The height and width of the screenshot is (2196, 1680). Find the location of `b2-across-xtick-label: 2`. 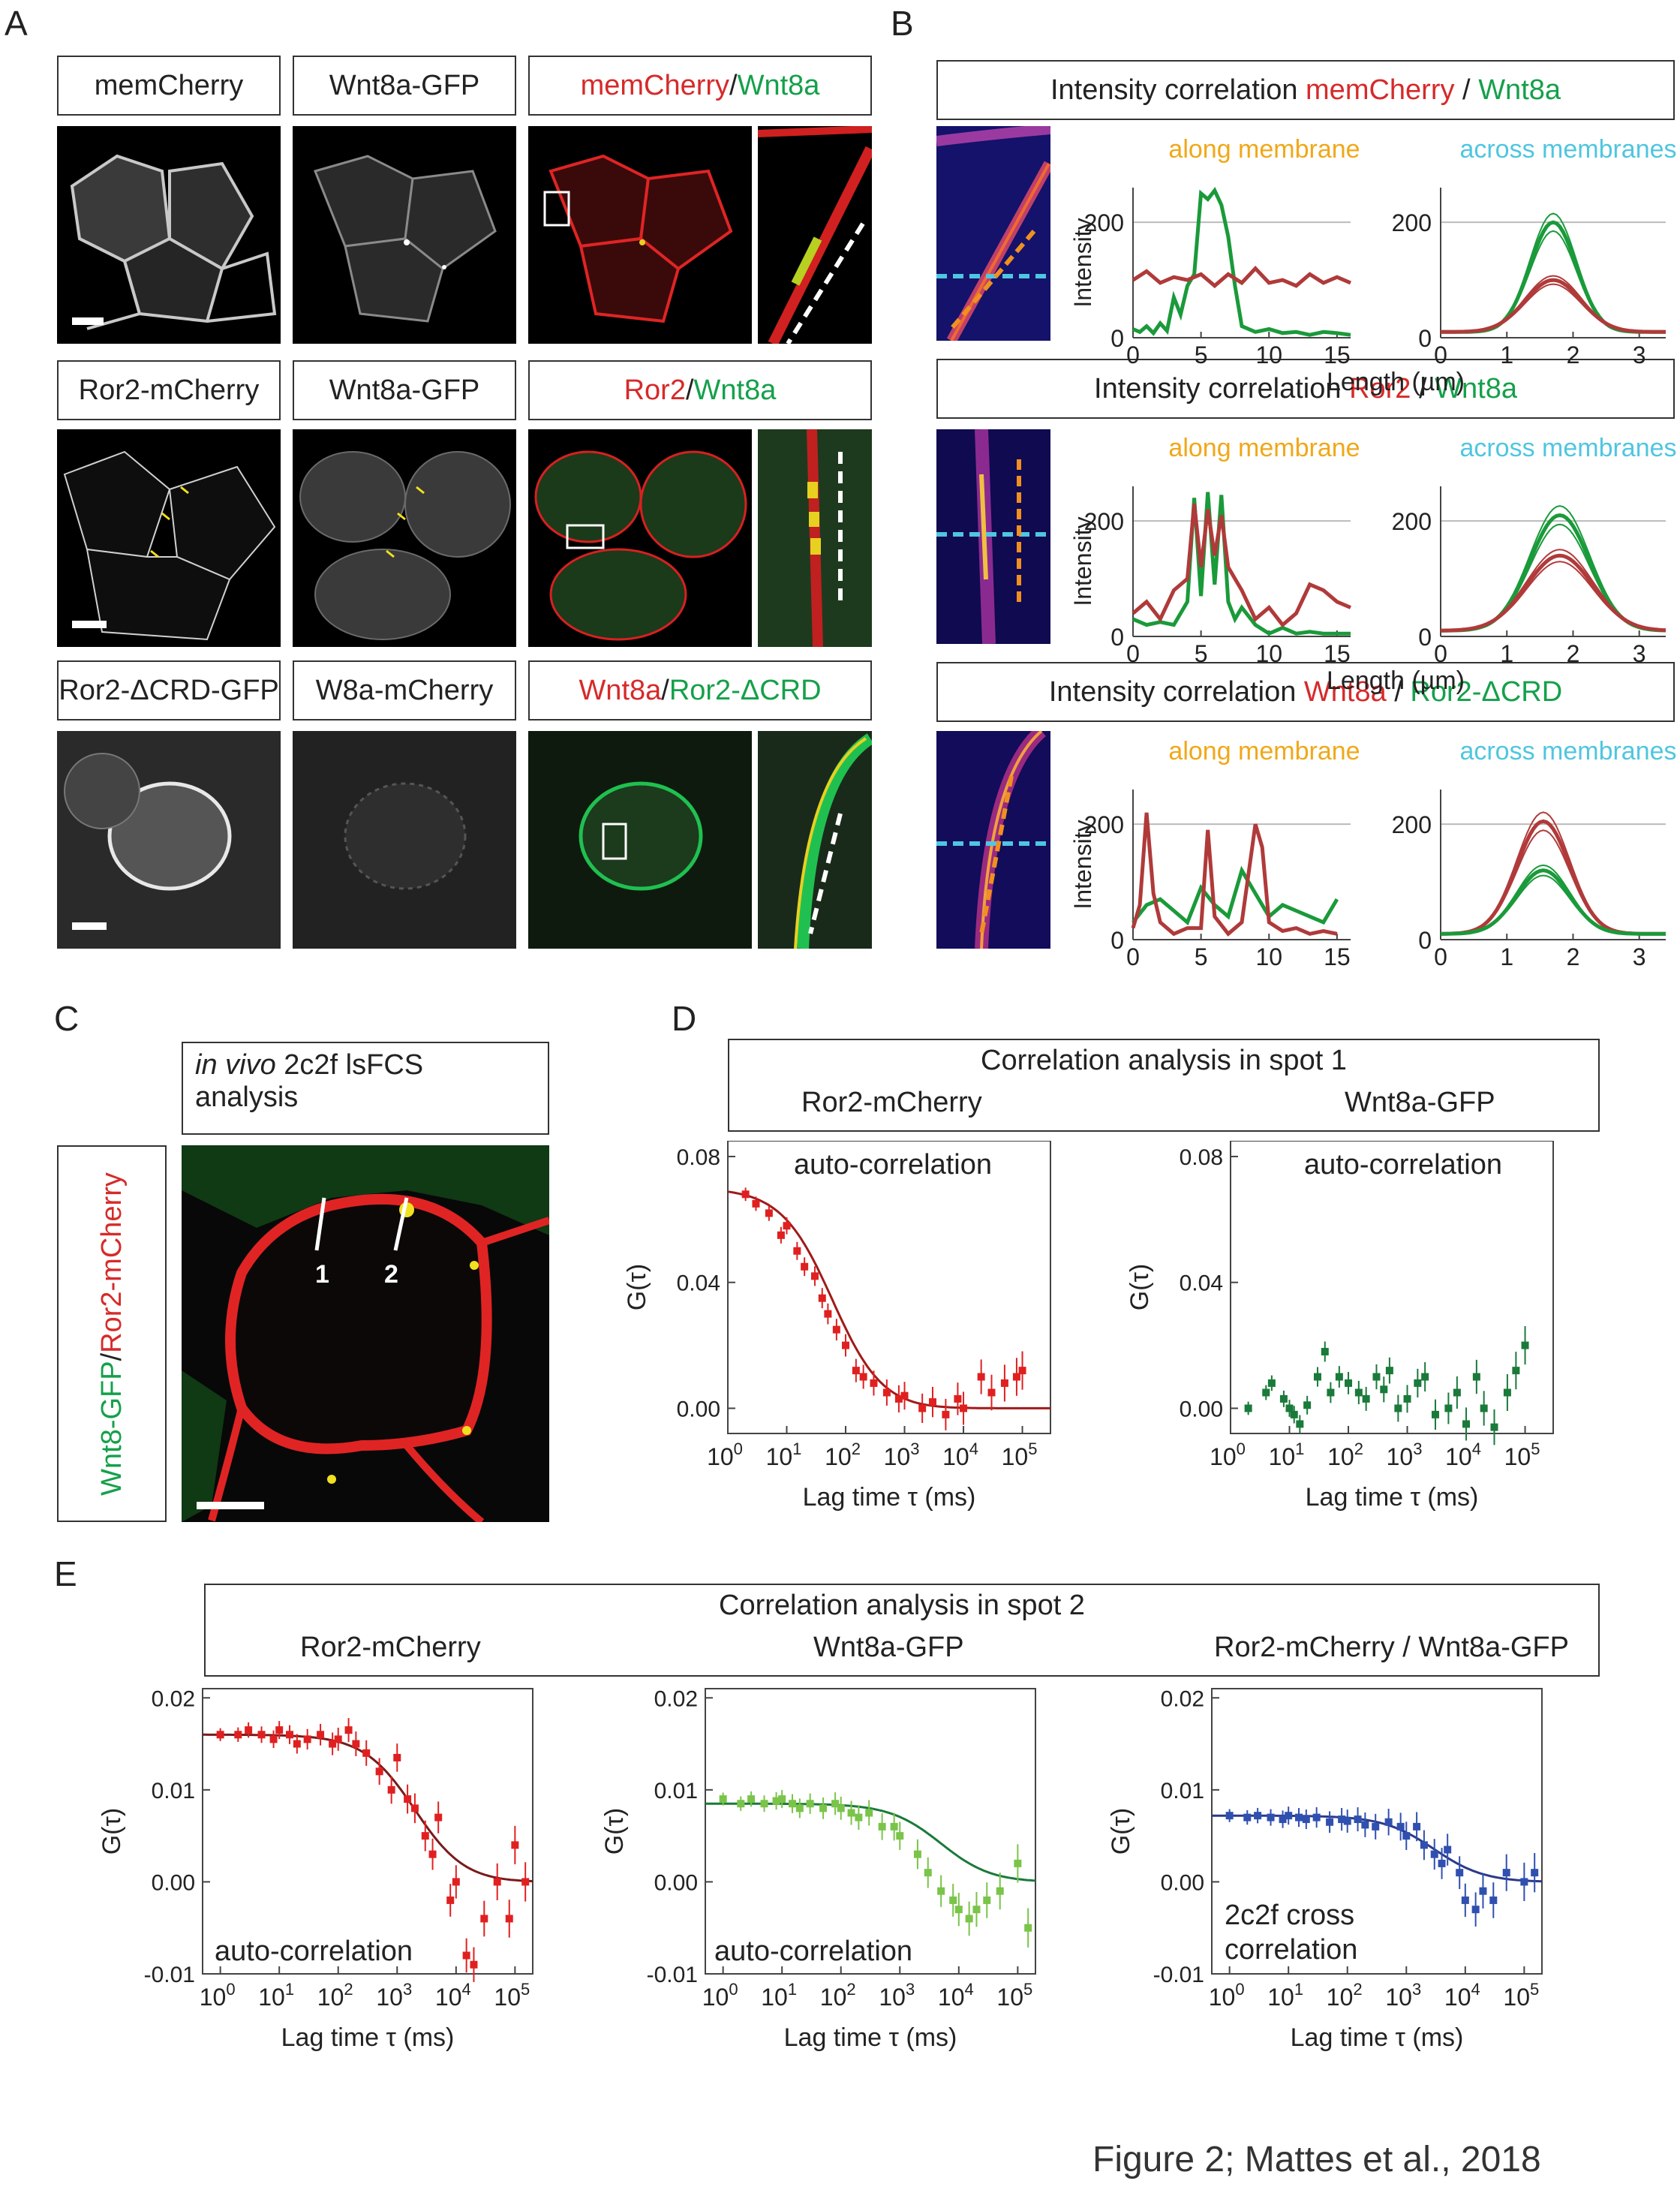

b2-across-xtick-label: 2 is located at coordinates (1573, 653).